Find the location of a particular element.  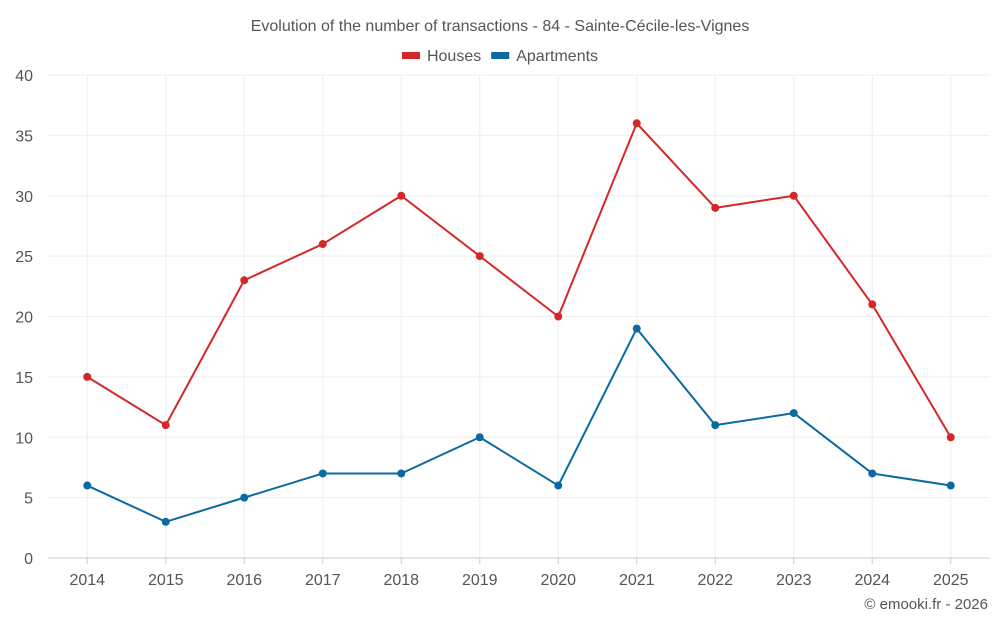

y-axis: 0 5 10 15 20 25 30 35 40 is located at coordinates (24, 318).